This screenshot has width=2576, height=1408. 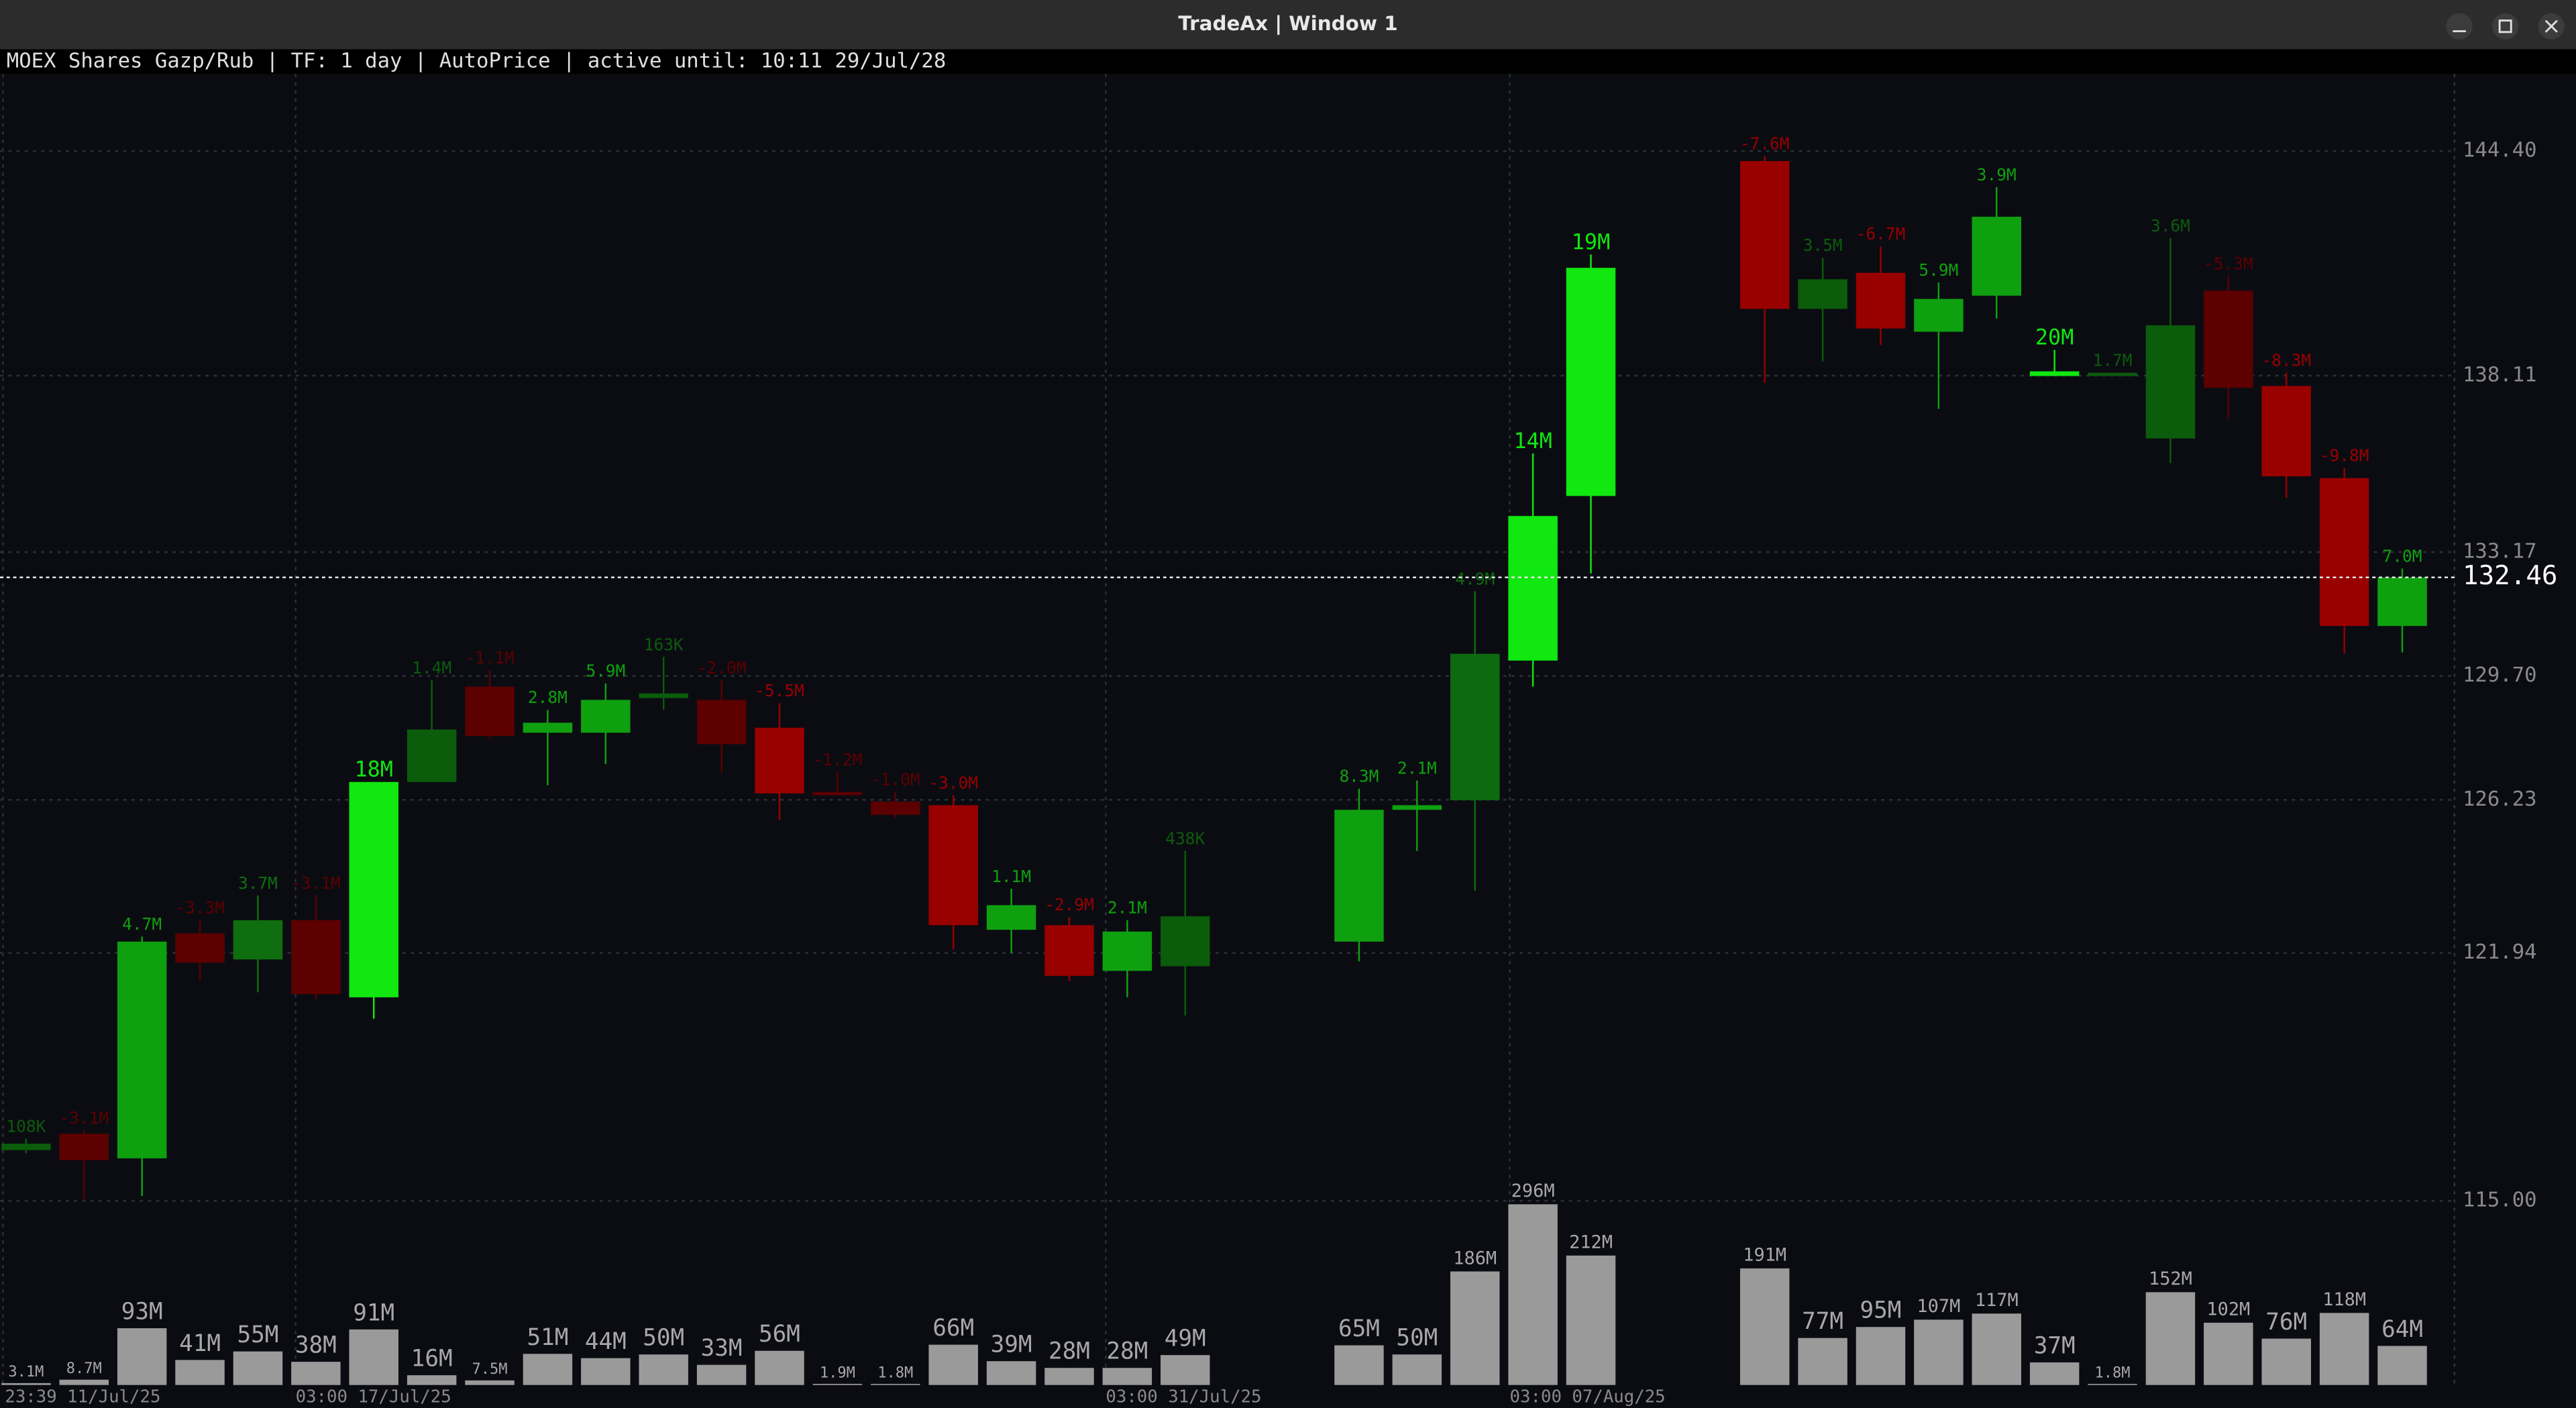 I want to click on volume-label: 76M, so click(x=2286, y=1322).